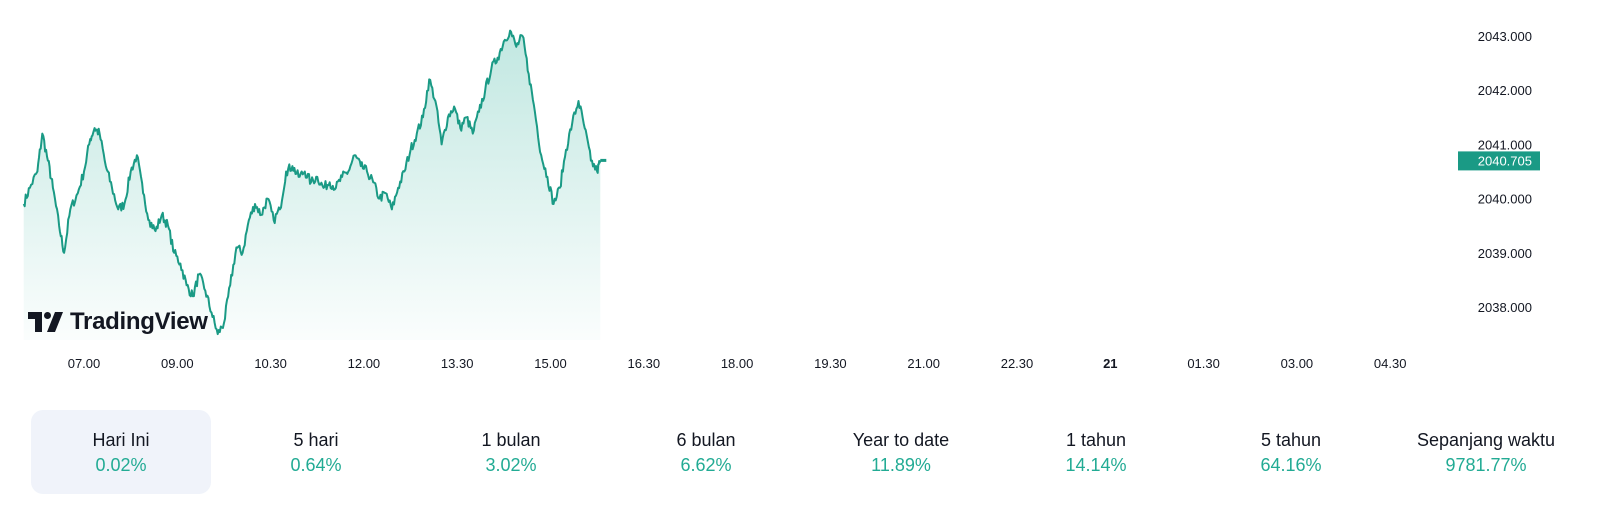 The image size is (1600, 517). What do you see at coordinates (706, 452) in the screenshot?
I see `period-6-months: 6 bulan 6.62%` at bounding box center [706, 452].